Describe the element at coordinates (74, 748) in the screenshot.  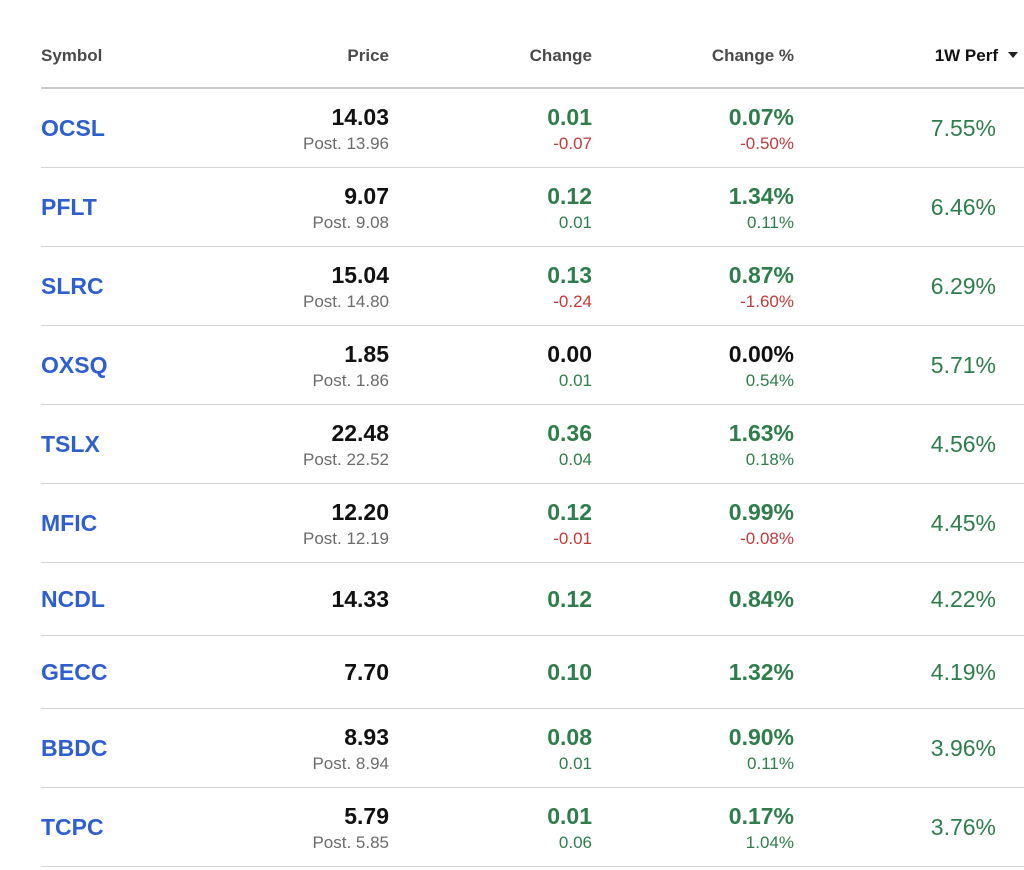
I see `symbol-link: BBDC` at that location.